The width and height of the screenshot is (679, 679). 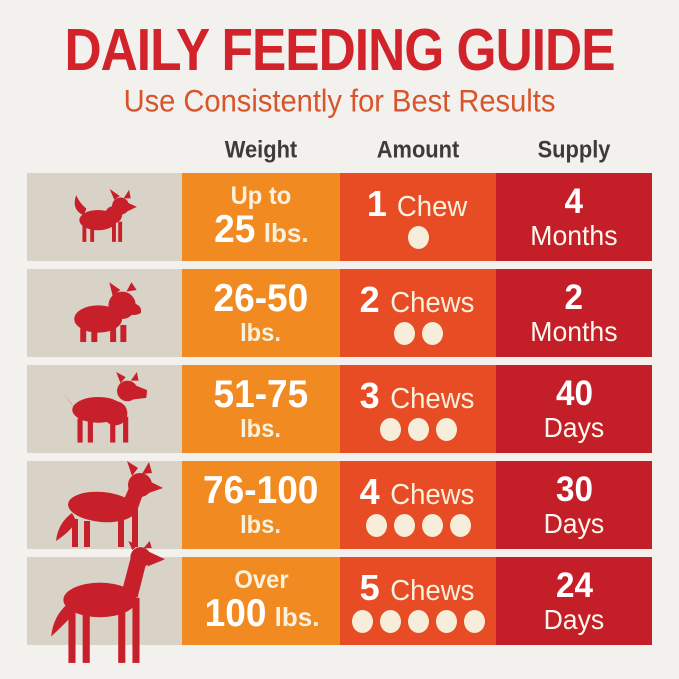 I want to click on supply-cell: 30 Days, so click(x=574, y=505).